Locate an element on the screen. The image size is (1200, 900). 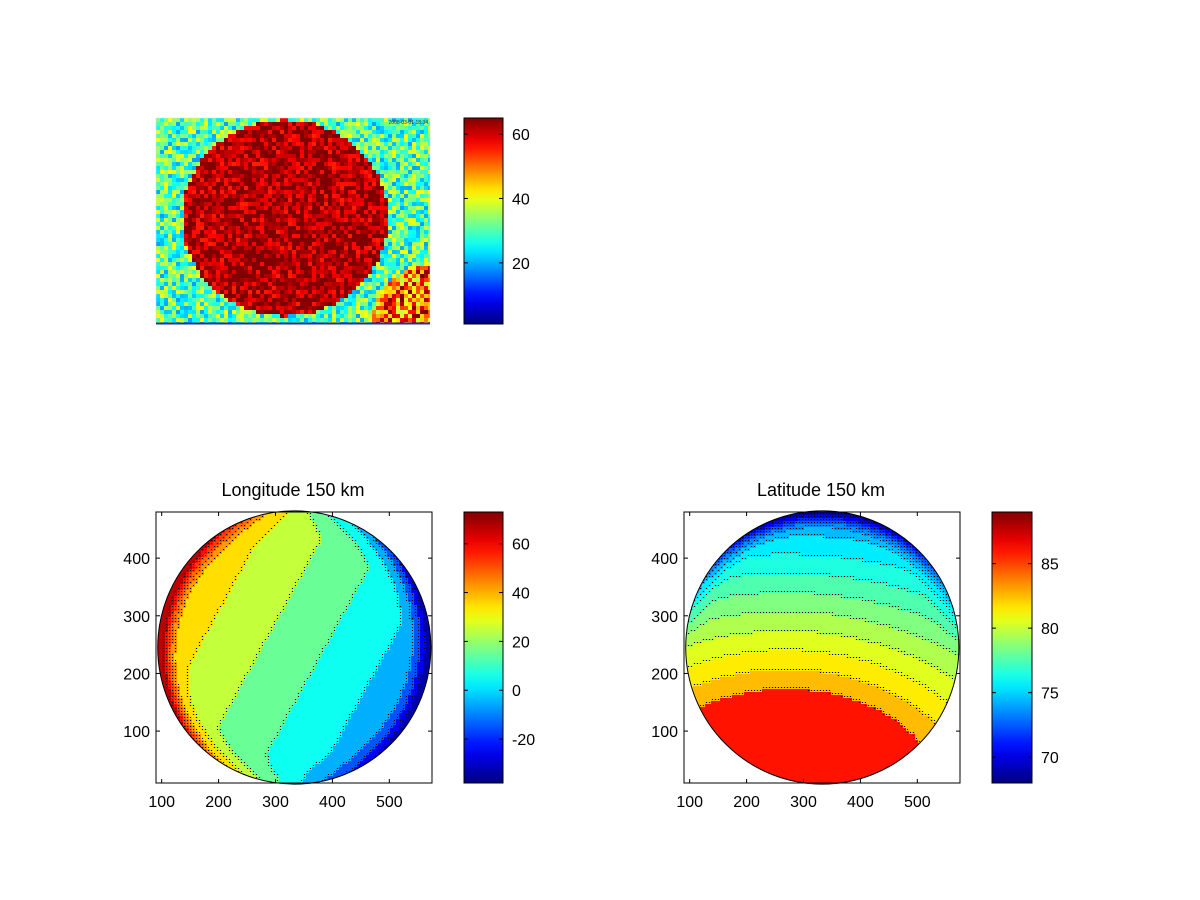
image-heatmap is located at coordinates (293, 221).